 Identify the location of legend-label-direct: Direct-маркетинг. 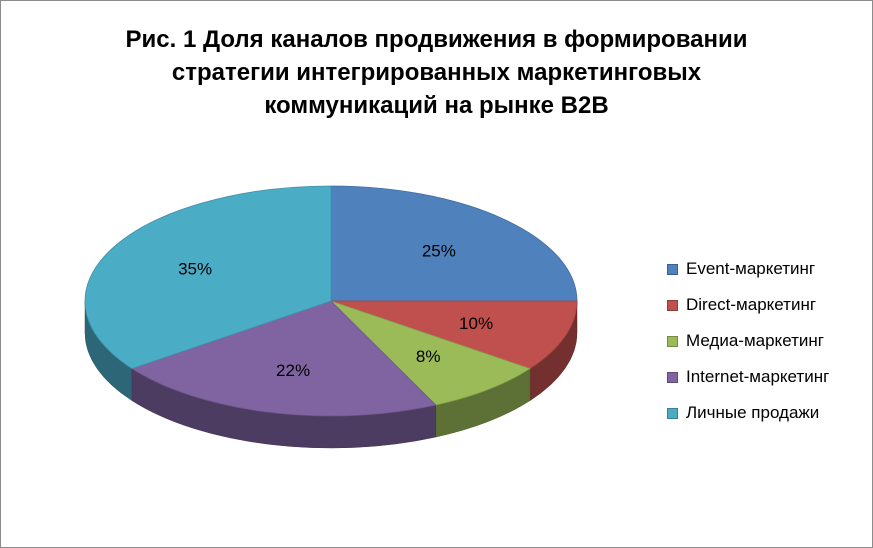
(751, 304).